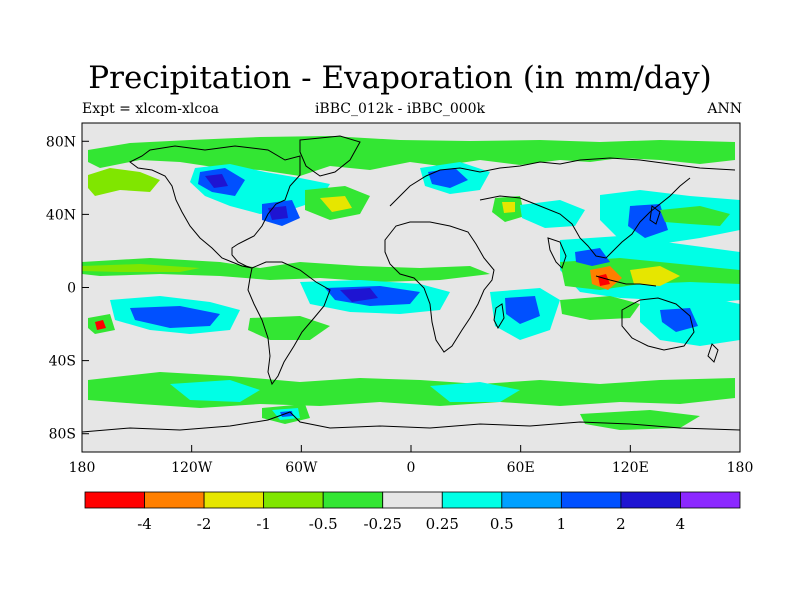 Image resolution: width=800 pixels, height=600 pixels. What do you see at coordinates (658, 324) in the screenshot?
I see `coastline-australia` at bounding box center [658, 324].